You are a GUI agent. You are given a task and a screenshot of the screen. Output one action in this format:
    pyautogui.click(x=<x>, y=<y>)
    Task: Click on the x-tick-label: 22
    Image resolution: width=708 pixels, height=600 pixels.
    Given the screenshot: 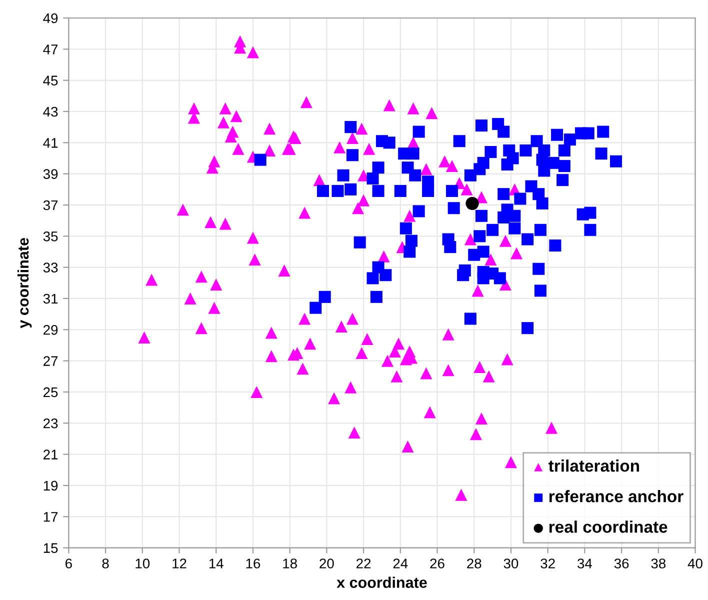 What is the action you would take?
    pyautogui.click(x=363, y=563)
    